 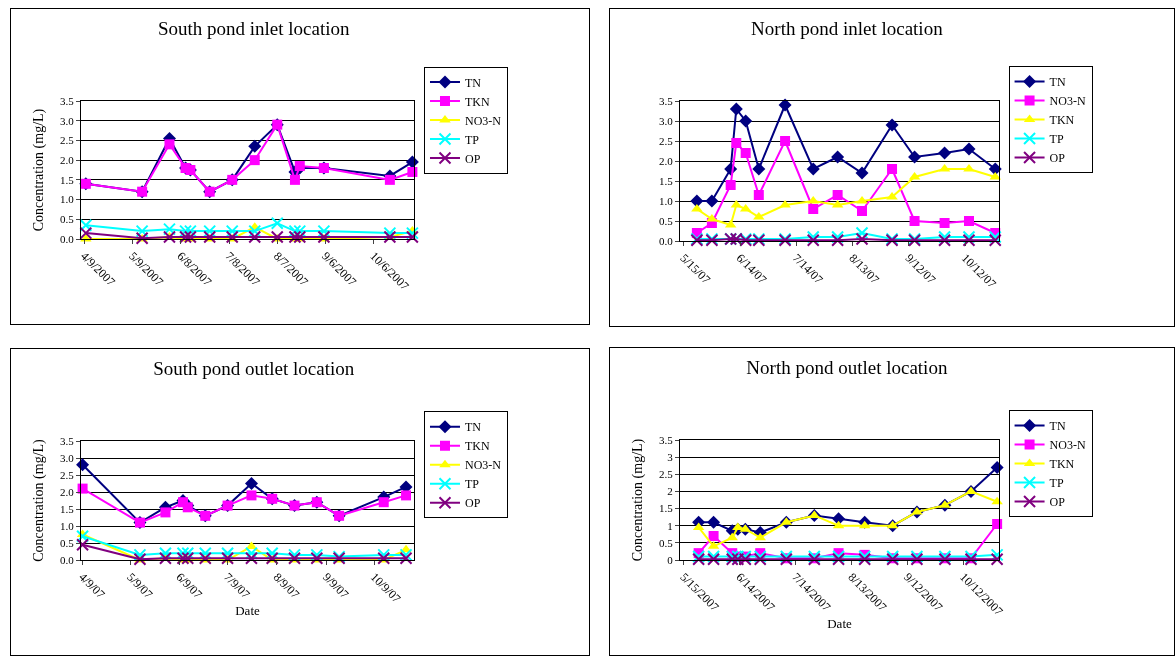 What do you see at coordinates (670, 491) in the screenshot?
I see `y-tick-label: 2` at bounding box center [670, 491].